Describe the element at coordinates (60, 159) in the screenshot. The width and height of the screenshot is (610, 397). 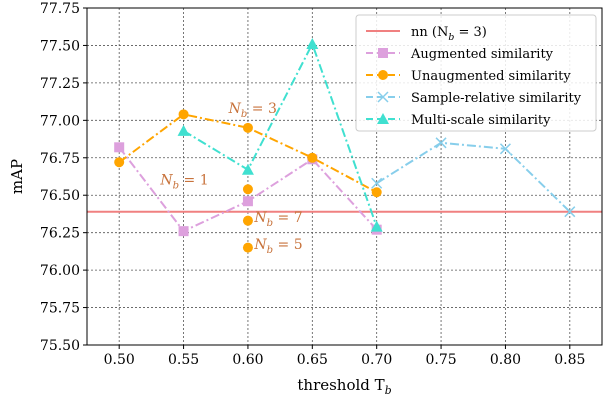
I see `y-tick-label: 76.75` at that location.